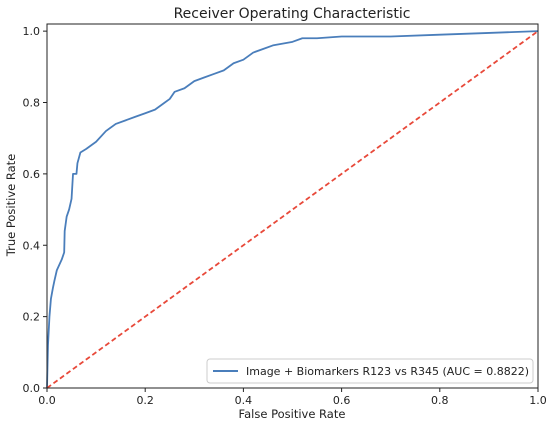 The width and height of the screenshot is (550, 427). I want to click on y-tick-label: 0.0, so click(32, 388).